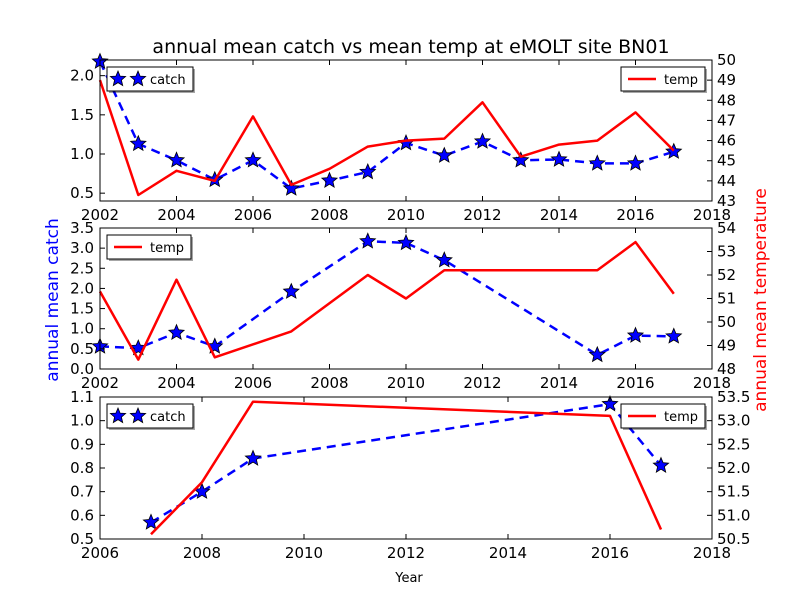 The height and width of the screenshot is (600, 800). What do you see at coordinates (726, 161) in the screenshot?
I see `y2-tick-label: 45` at bounding box center [726, 161].